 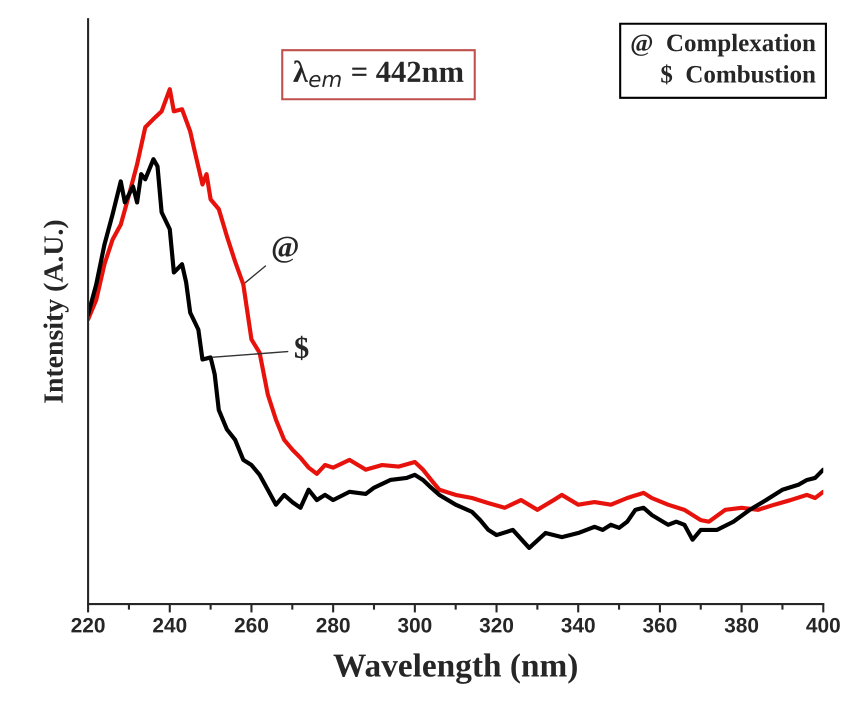 What do you see at coordinates (497, 625) in the screenshot?
I see `x-tick-label: 320` at bounding box center [497, 625].